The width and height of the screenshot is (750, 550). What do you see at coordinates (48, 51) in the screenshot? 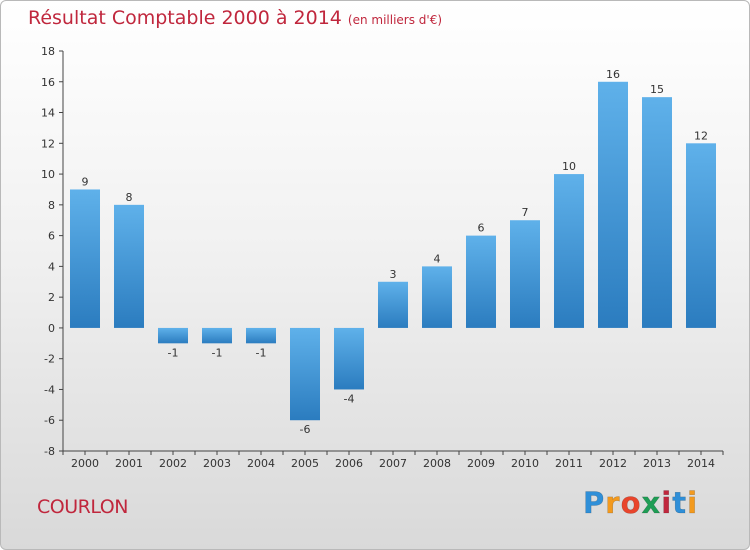
I see `y-tick-label: 18` at bounding box center [48, 51].